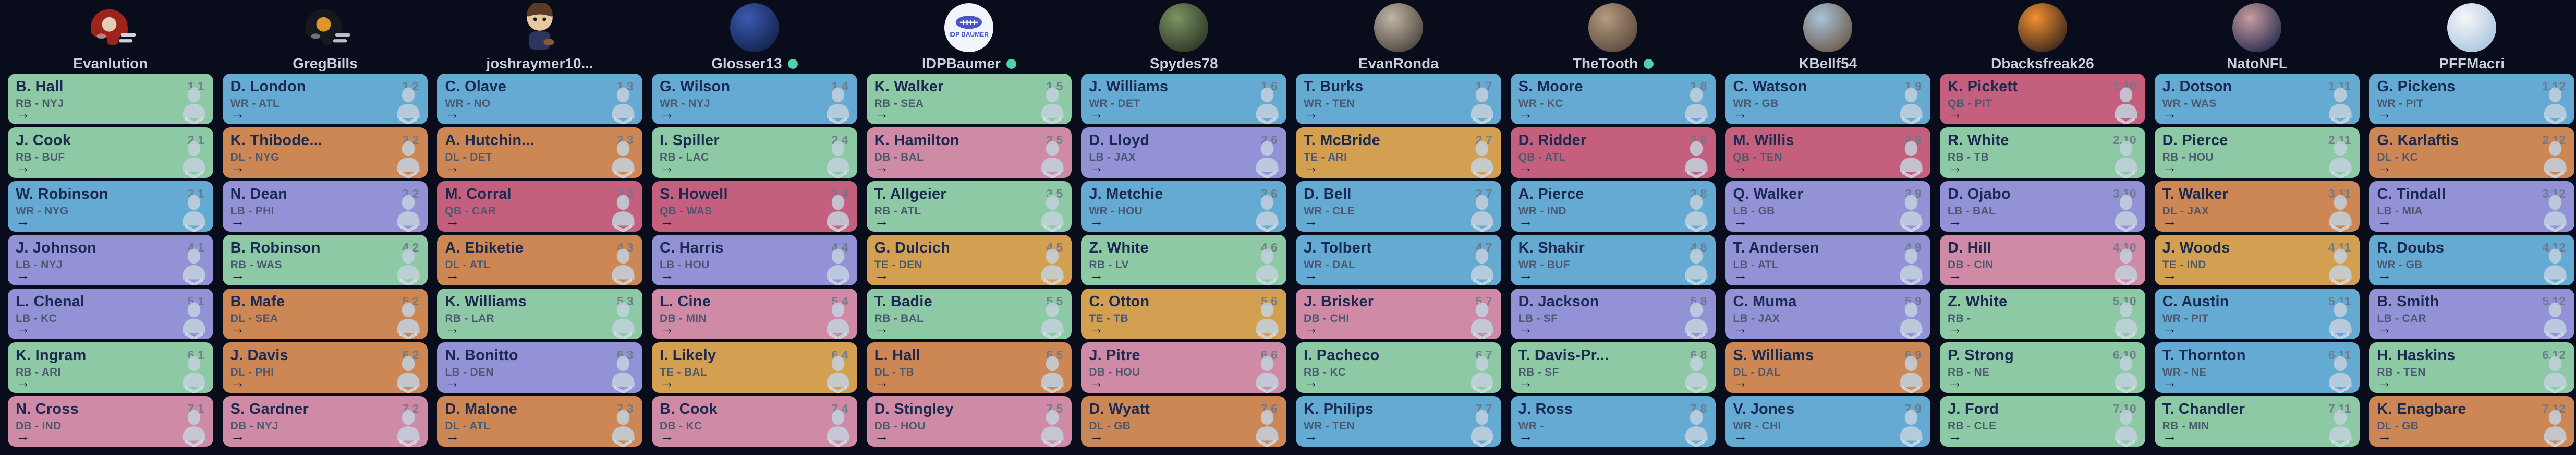 The width and height of the screenshot is (2576, 455). I want to click on draft-pick-card: N. Cross DB - IND 7.1 →, so click(110, 421).